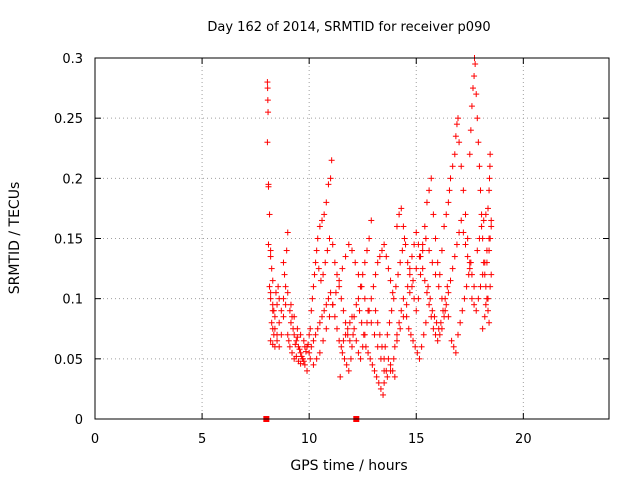 The width and height of the screenshot is (640, 480). I want to click on y-tick-label: 0.15, so click(68, 240).